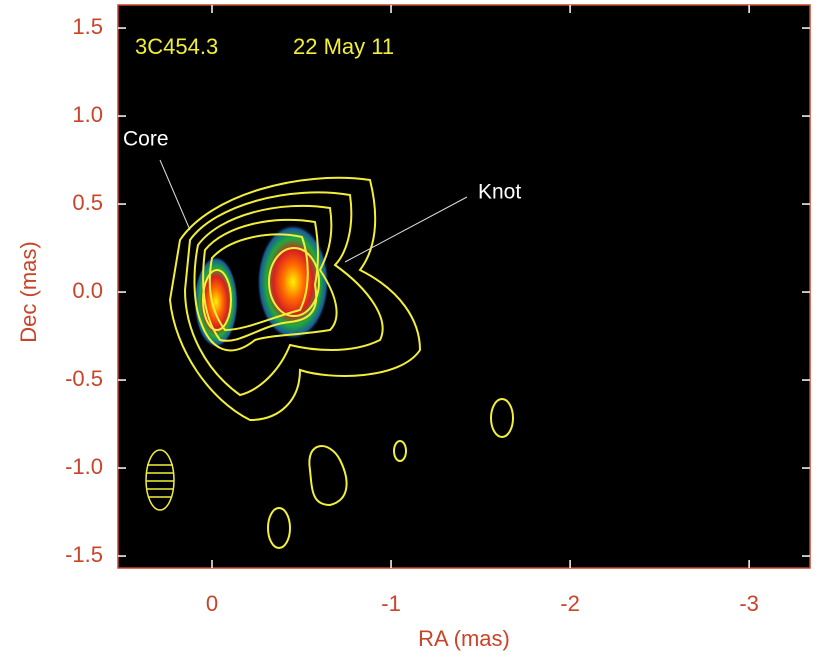 The width and height of the screenshot is (831, 664). Describe the element at coordinates (749, 603) in the screenshot. I see `x-tick-label: -3` at that location.